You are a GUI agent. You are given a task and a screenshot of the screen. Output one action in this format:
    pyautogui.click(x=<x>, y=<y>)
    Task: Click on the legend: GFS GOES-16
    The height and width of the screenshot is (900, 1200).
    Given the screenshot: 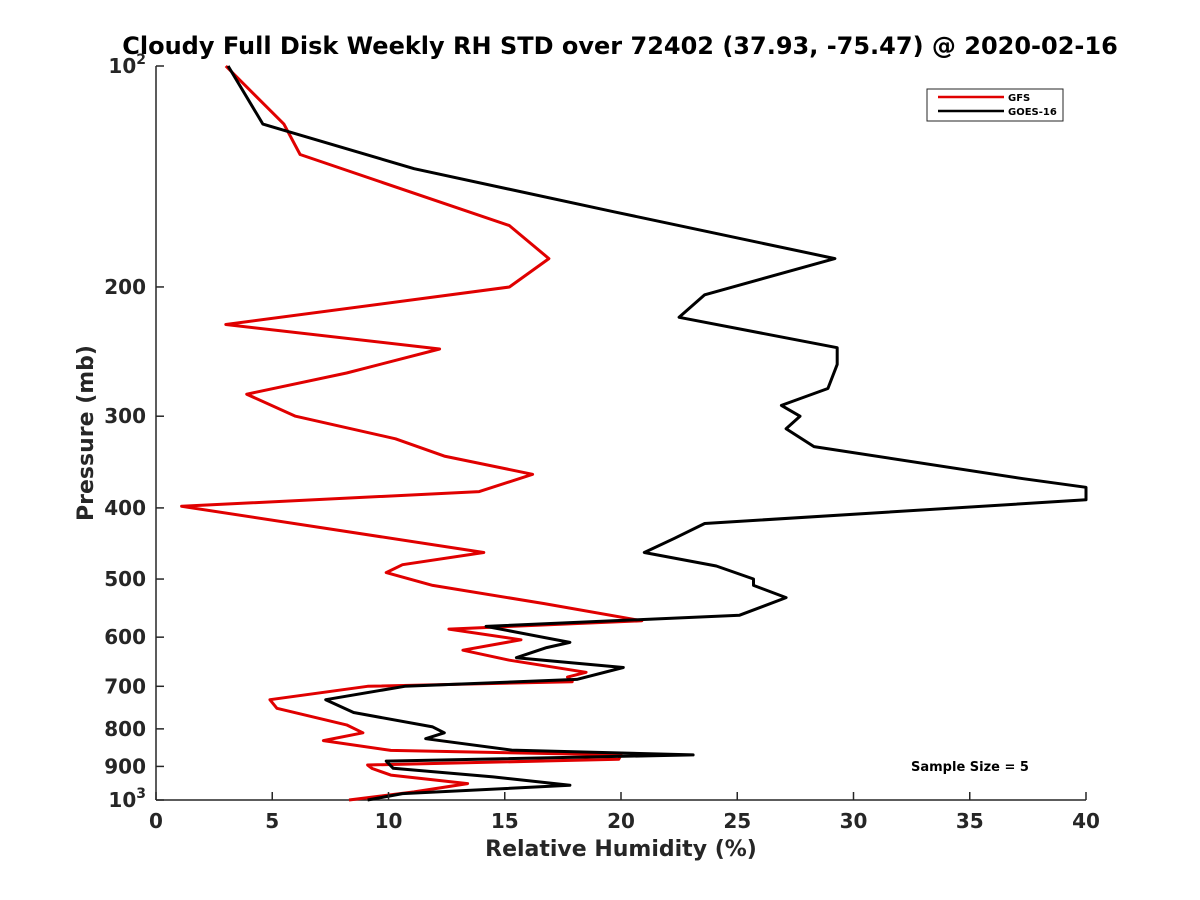 What is the action you would take?
    pyautogui.click(x=995, y=105)
    